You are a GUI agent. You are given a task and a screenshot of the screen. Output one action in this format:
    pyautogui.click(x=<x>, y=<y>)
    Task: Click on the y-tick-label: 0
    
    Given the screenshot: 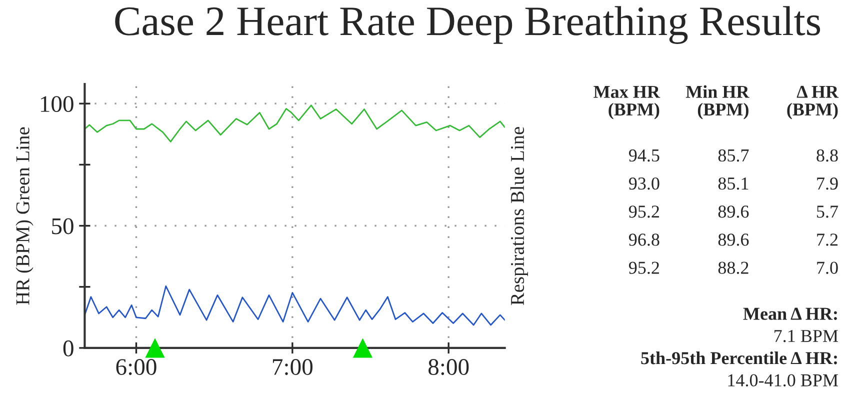 What is the action you would take?
    pyautogui.click(x=68, y=348)
    